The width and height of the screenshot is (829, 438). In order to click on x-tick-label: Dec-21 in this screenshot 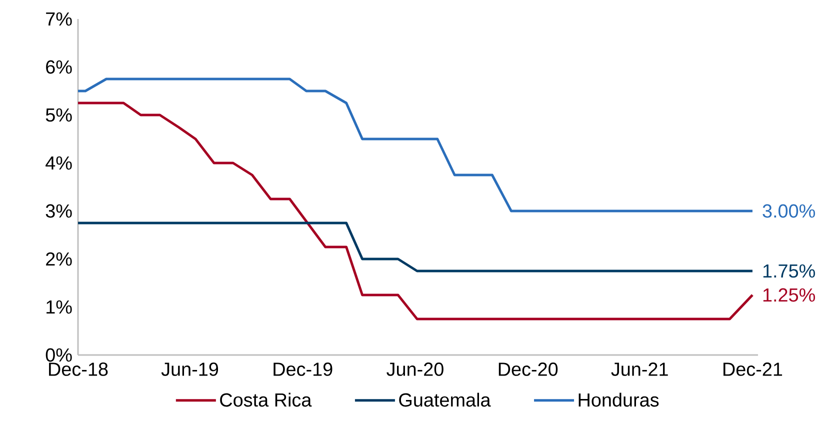, I will do `click(753, 369)`.